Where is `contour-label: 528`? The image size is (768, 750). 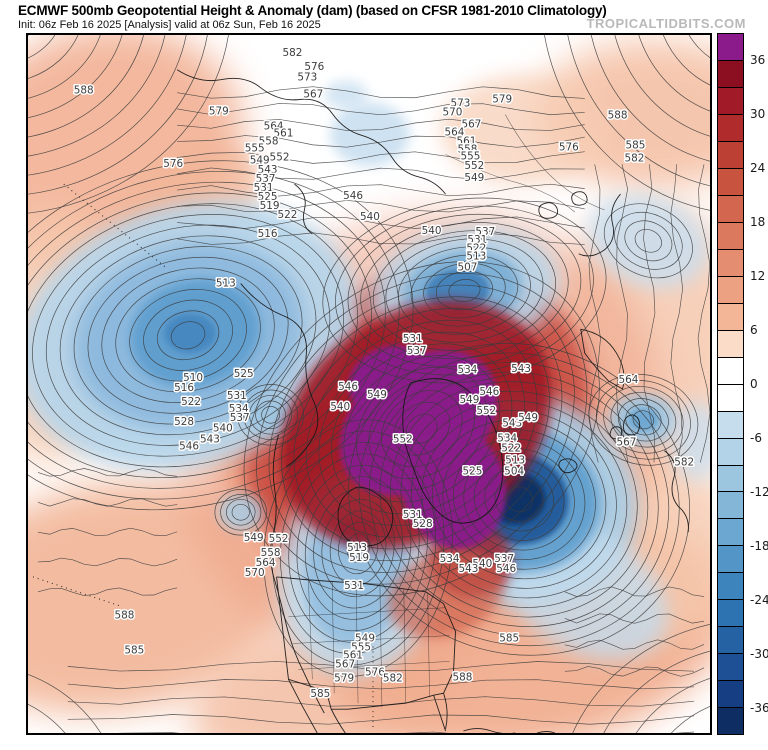
contour-label: 528 is located at coordinates (423, 524).